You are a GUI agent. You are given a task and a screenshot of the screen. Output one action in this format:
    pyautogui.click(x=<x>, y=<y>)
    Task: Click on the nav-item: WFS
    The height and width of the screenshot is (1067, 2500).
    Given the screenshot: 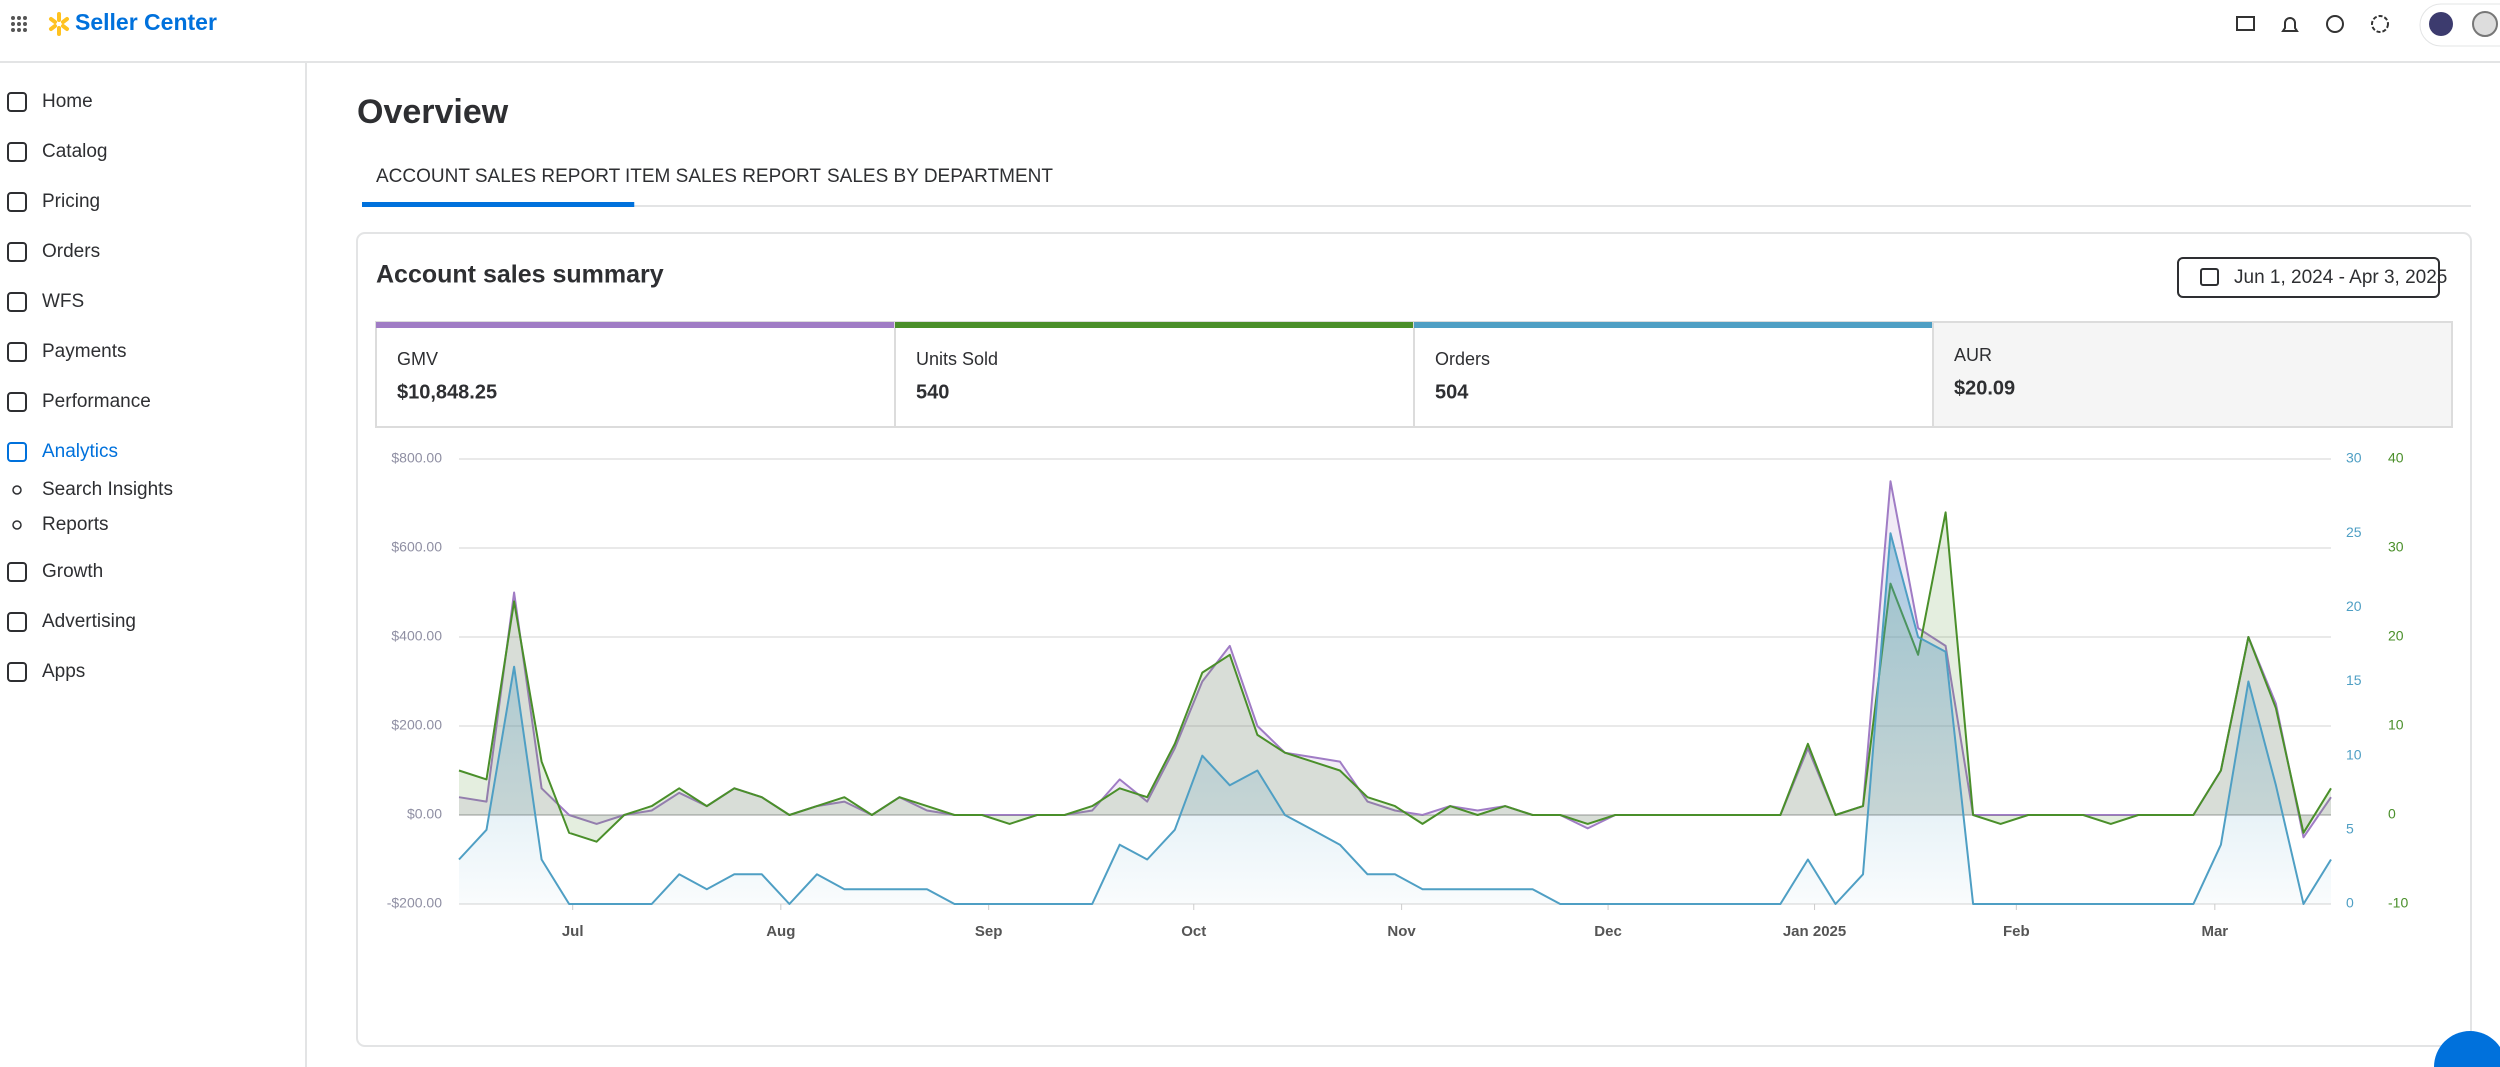 What is the action you would take?
    pyautogui.click(x=63, y=301)
    